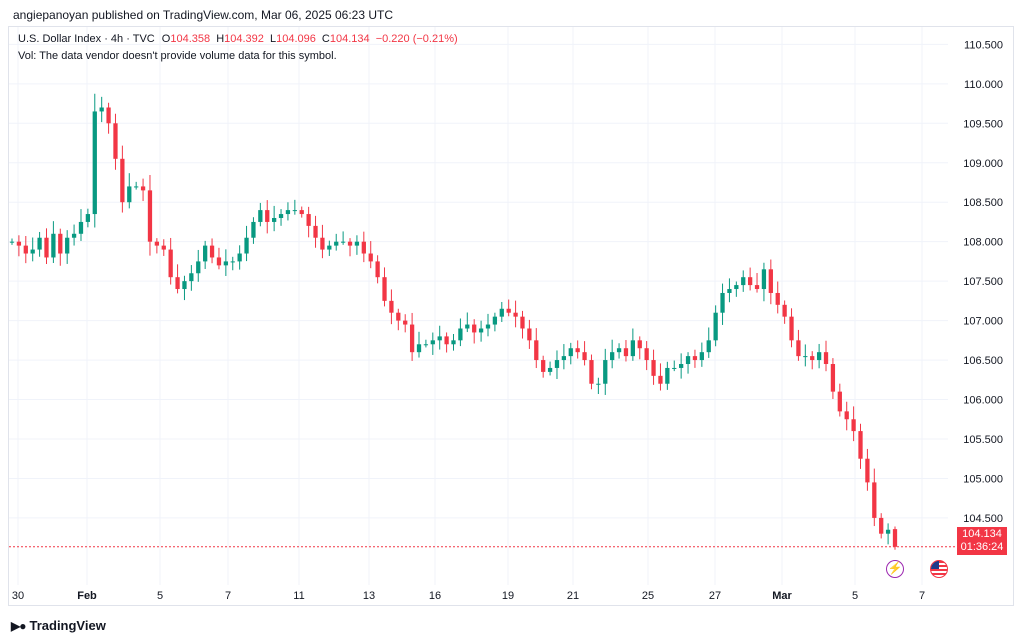 The height and width of the screenshot is (641, 1024). I want to click on x-axis: 30 Feb 5 7 11 13 16 19 21 25 27 Mar 5 7, so click(468, 596).